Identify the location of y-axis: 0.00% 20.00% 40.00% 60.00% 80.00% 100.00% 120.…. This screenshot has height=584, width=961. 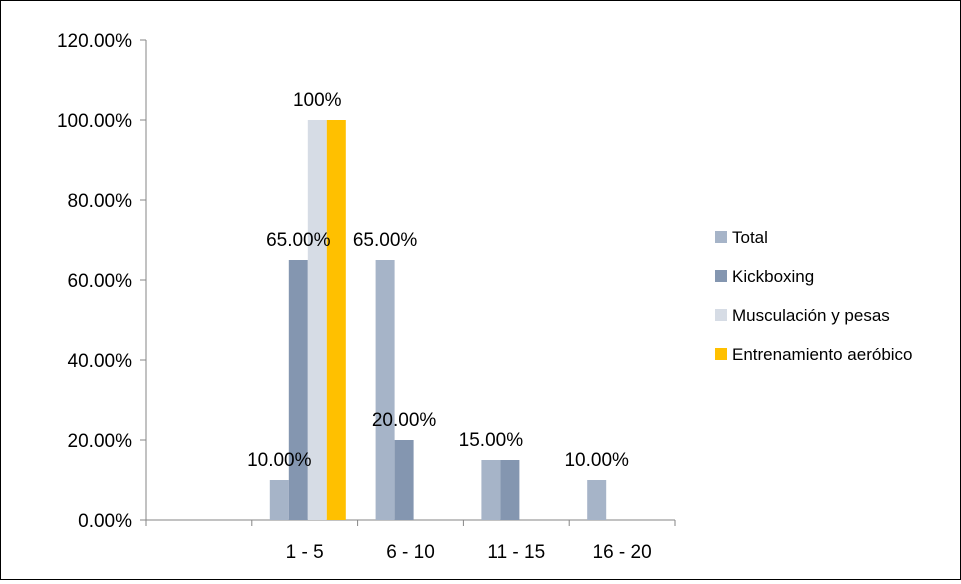
(102, 281).